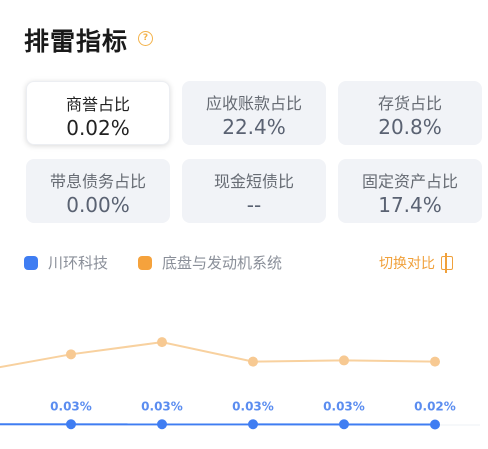  I want to click on metric-label: 固定资产占比, so click(409, 181).